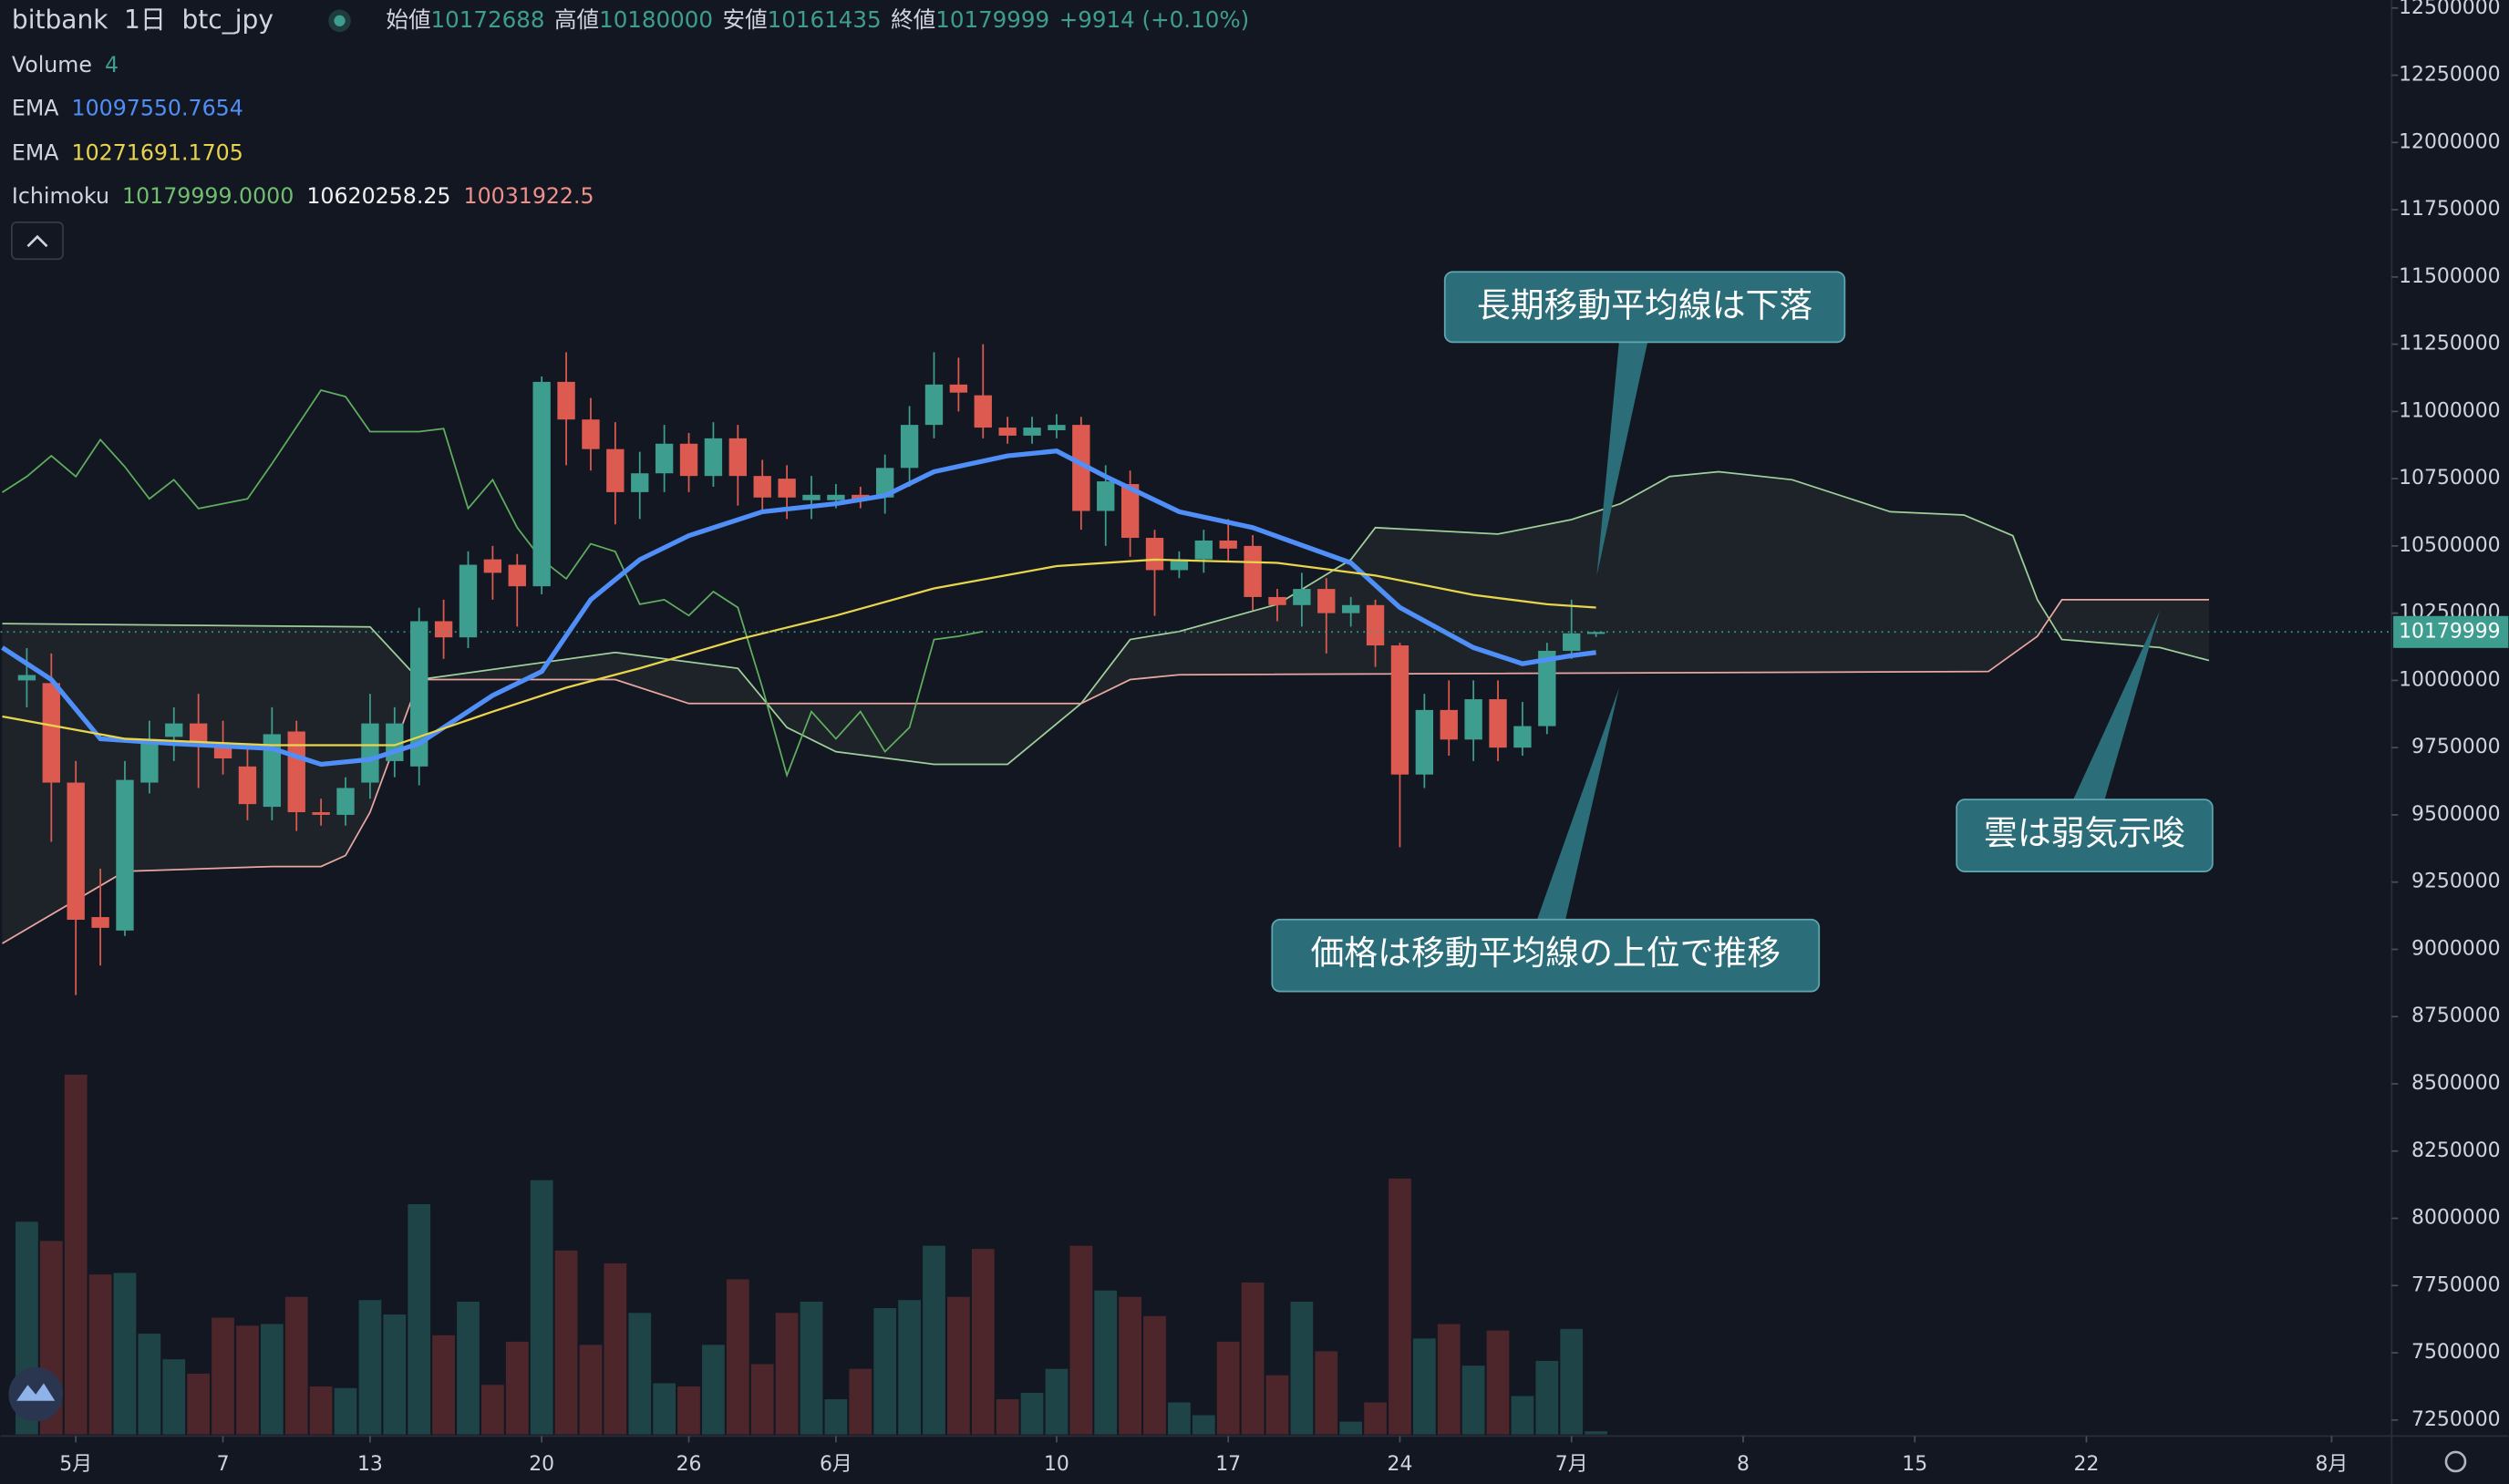 The height and width of the screenshot is (1484, 2509). Describe the element at coordinates (1571, 1464) in the screenshot. I see `x-tick-label: 7月` at that location.